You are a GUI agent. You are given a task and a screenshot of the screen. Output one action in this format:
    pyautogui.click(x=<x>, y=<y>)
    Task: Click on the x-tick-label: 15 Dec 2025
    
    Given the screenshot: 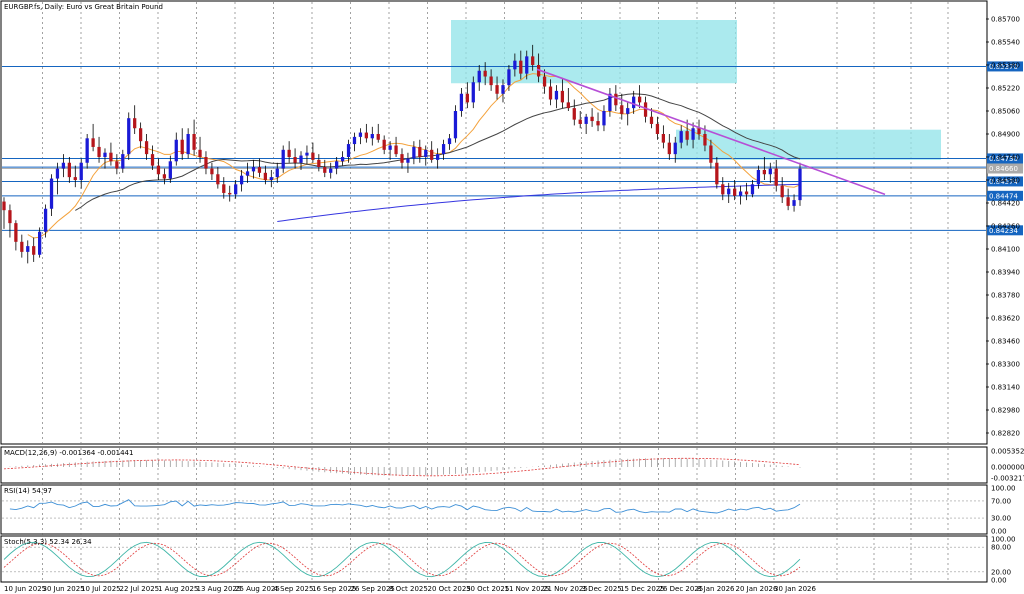 What is the action you would take?
    pyautogui.click(x=642, y=589)
    